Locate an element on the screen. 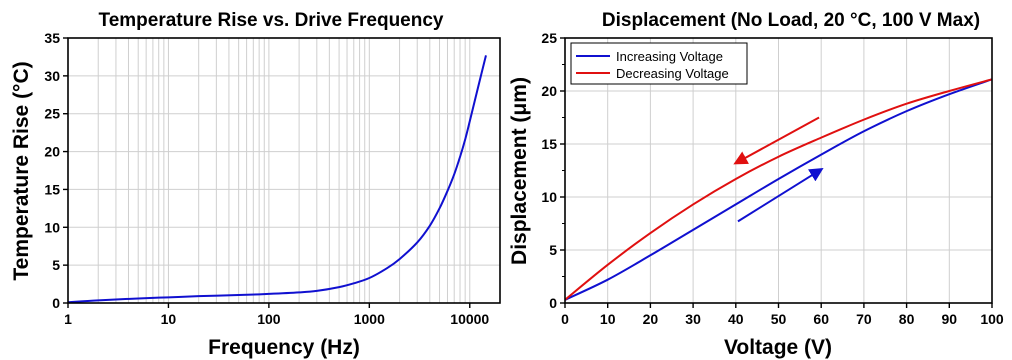 The width and height of the screenshot is (1012, 360). legend-label-increasing: Increasing Voltage is located at coordinates (669, 56).